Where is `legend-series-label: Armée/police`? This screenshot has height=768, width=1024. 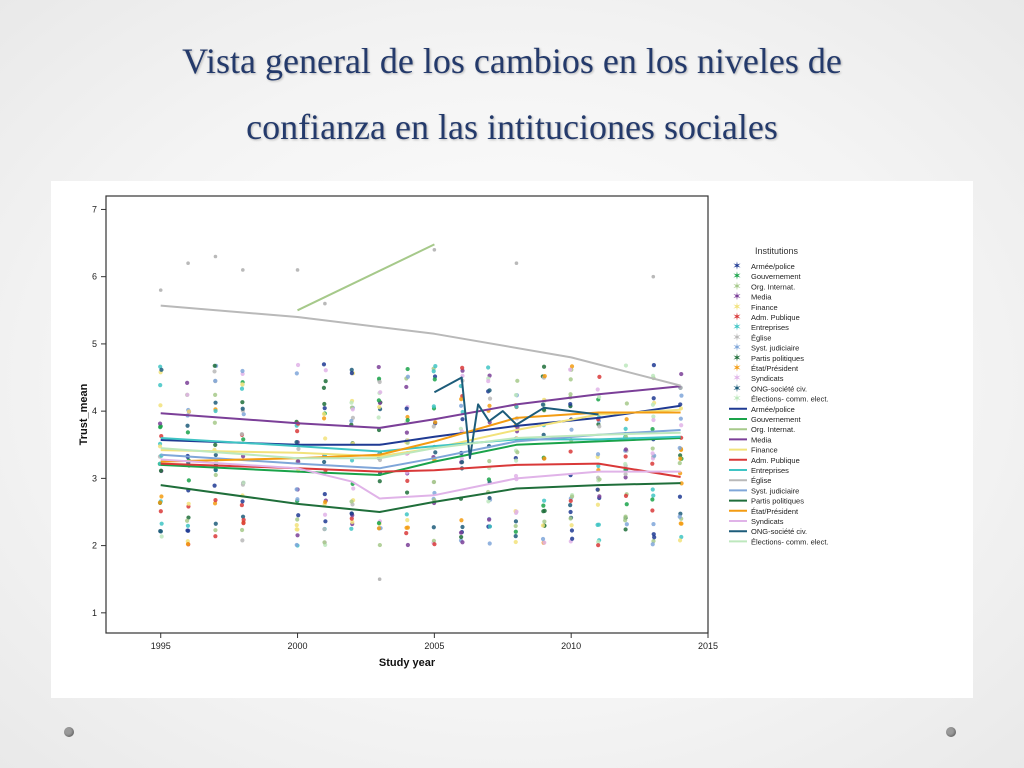 legend-series-label: Armée/police is located at coordinates (773, 409).